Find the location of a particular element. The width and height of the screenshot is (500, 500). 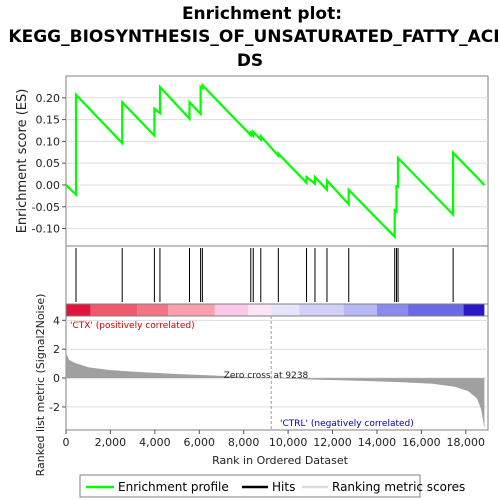

x-tick-label: 18,000 is located at coordinates (466, 442).